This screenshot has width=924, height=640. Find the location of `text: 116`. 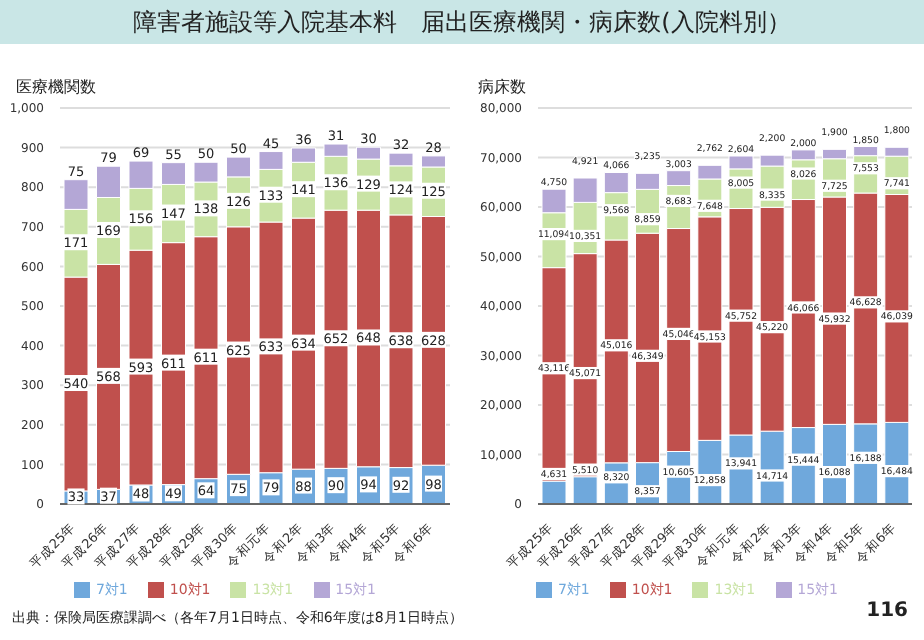

text: 116 is located at coordinates (887, 611).